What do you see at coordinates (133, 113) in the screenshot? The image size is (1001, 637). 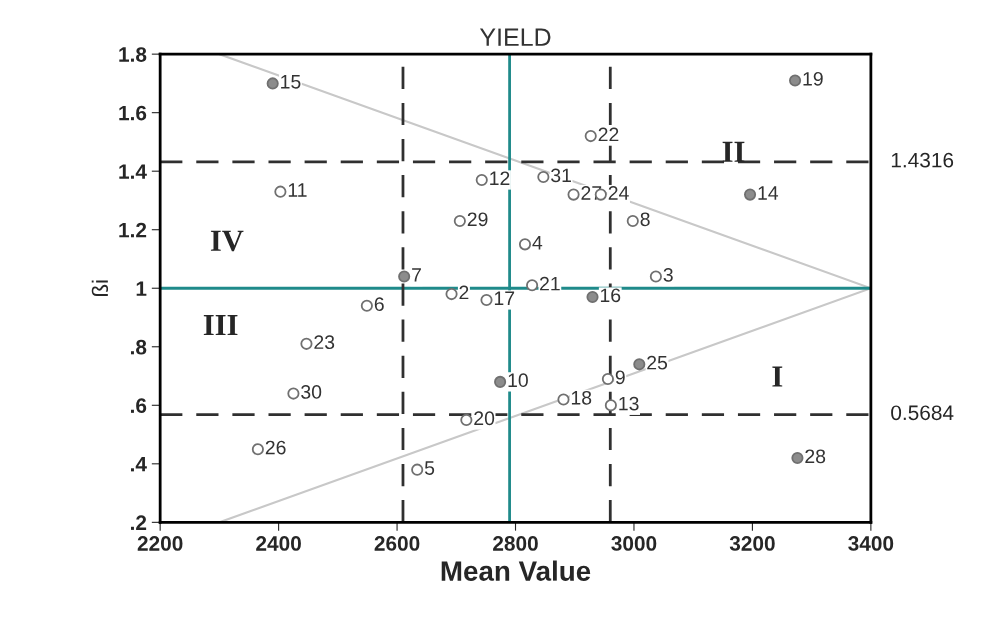 I see `y-tick-label: 1.6` at bounding box center [133, 113].